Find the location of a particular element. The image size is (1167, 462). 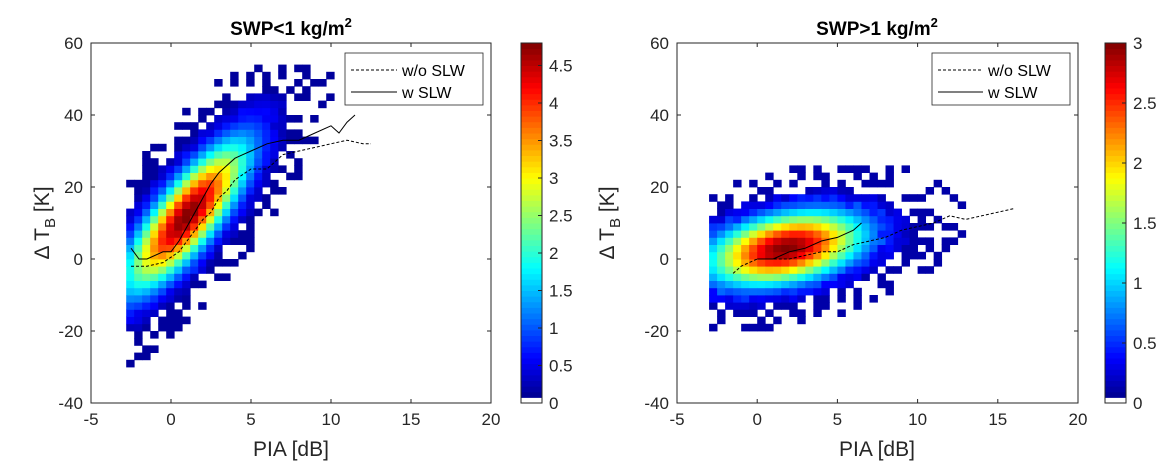

colorbar-frame is located at coordinates (531, 223).